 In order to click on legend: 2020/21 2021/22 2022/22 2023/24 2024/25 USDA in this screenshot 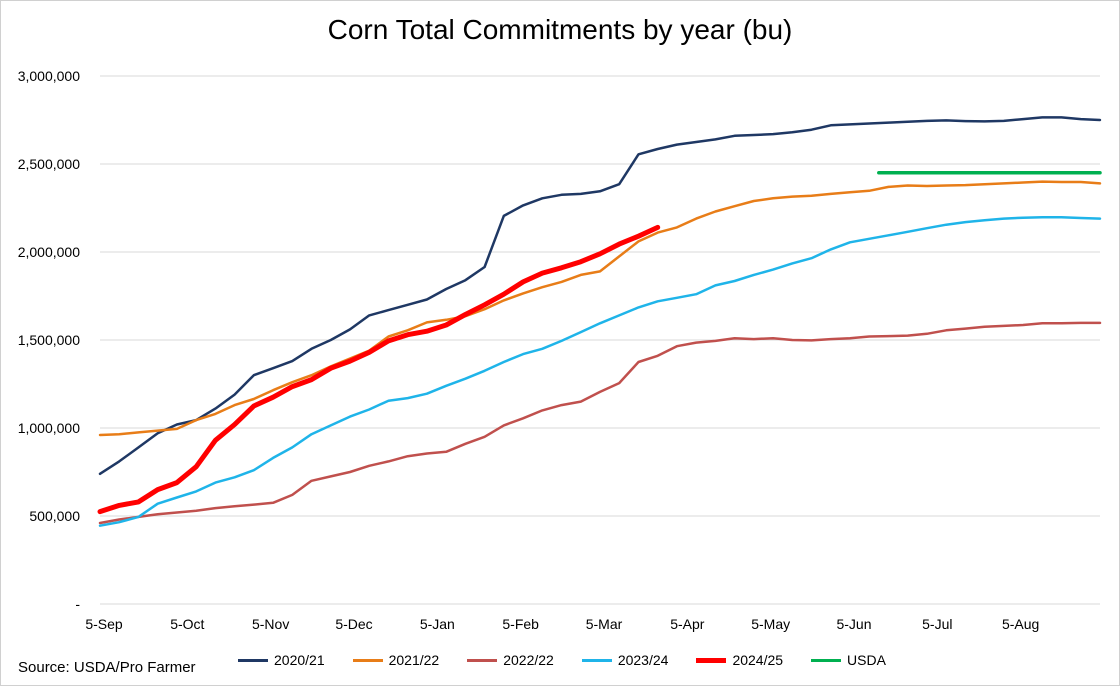, I will do `click(576, 660)`.